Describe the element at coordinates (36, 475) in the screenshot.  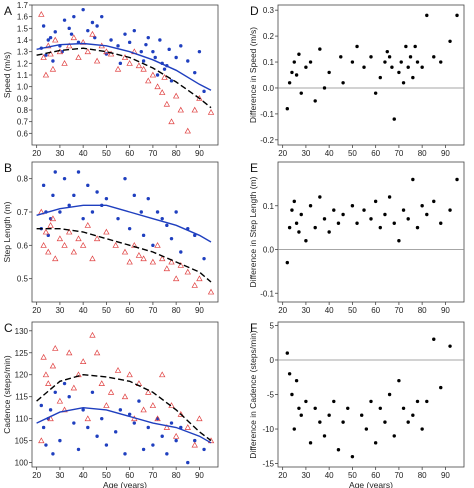
I see `x-tick-label: 20` at that location.